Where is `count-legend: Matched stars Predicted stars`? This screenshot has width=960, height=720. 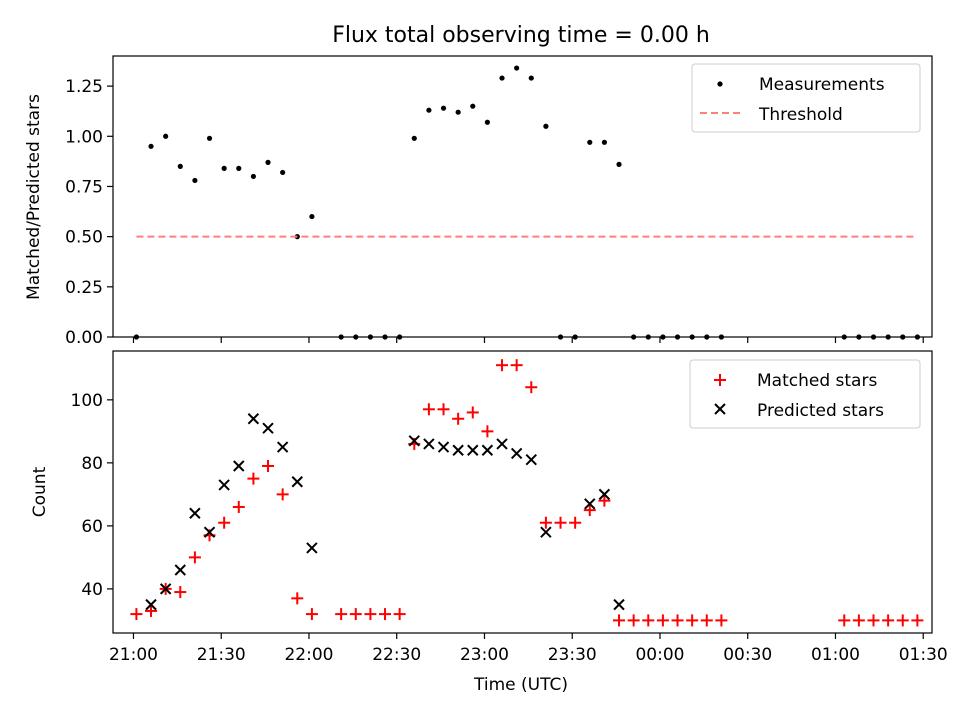 count-legend: Matched stars Predicted stars is located at coordinates (805, 394).